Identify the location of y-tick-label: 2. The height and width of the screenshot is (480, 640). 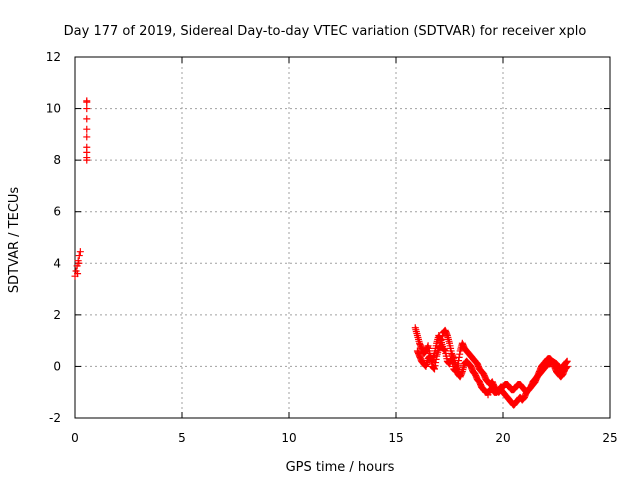
(57, 315).